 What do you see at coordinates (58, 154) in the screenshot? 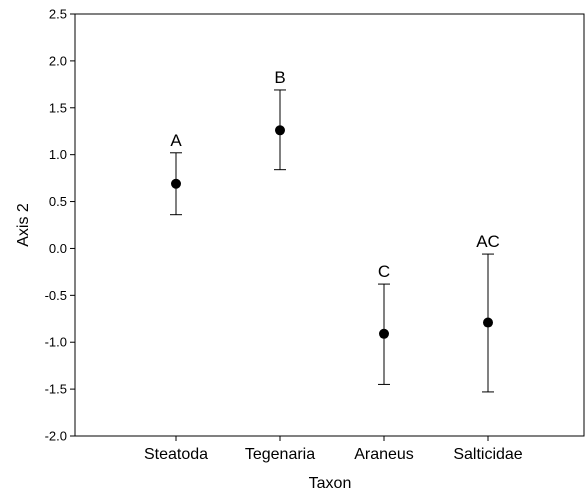
I see `y-tick-label: 1.0` at bounding box center [58, 154].